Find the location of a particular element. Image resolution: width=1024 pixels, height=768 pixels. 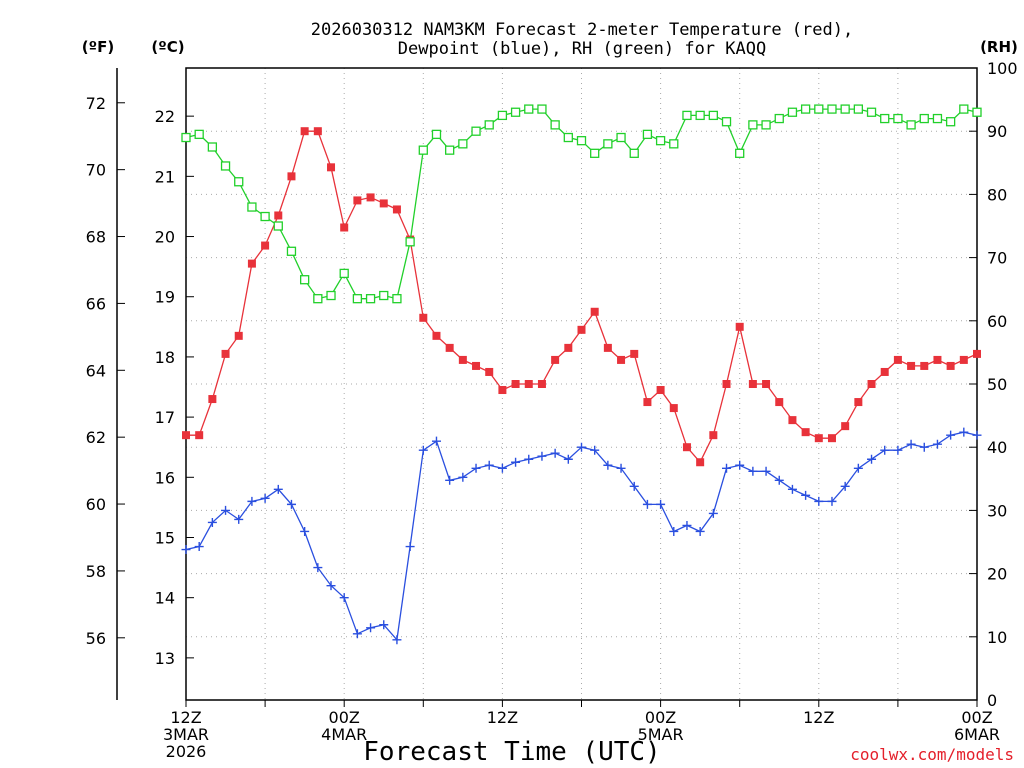

fahrenheit-tick-label: 64 is located at coordinates (96, 370).